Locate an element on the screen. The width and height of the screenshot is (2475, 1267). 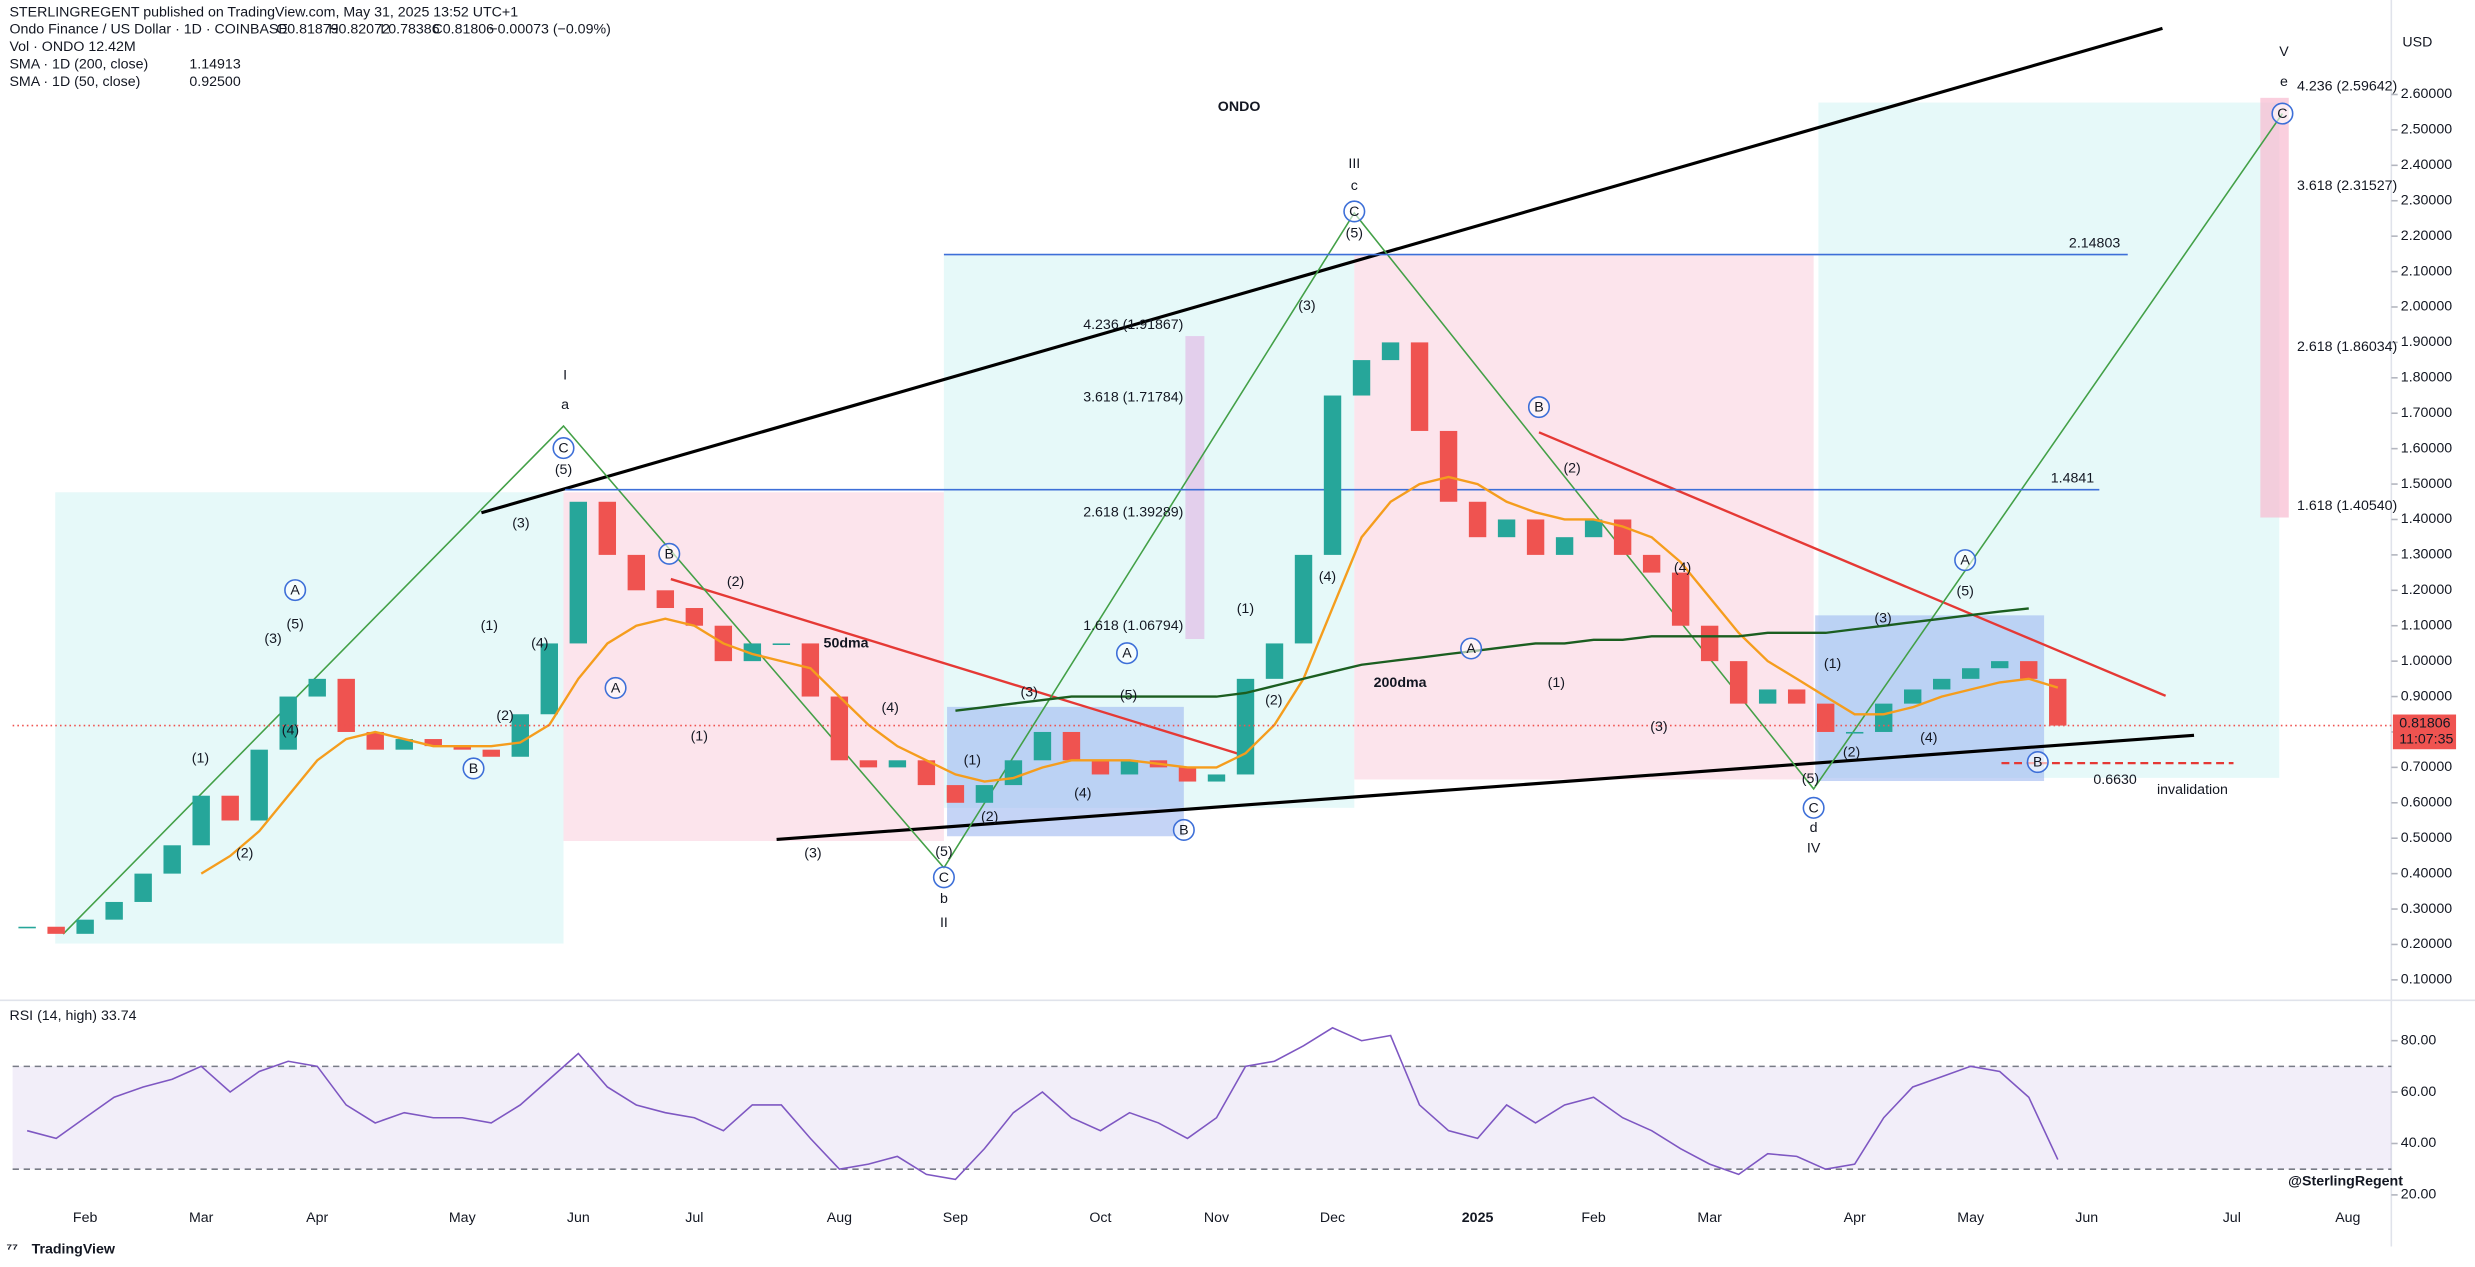
y-tick-label: 2.20000 is located at coordinates (2426, 236).